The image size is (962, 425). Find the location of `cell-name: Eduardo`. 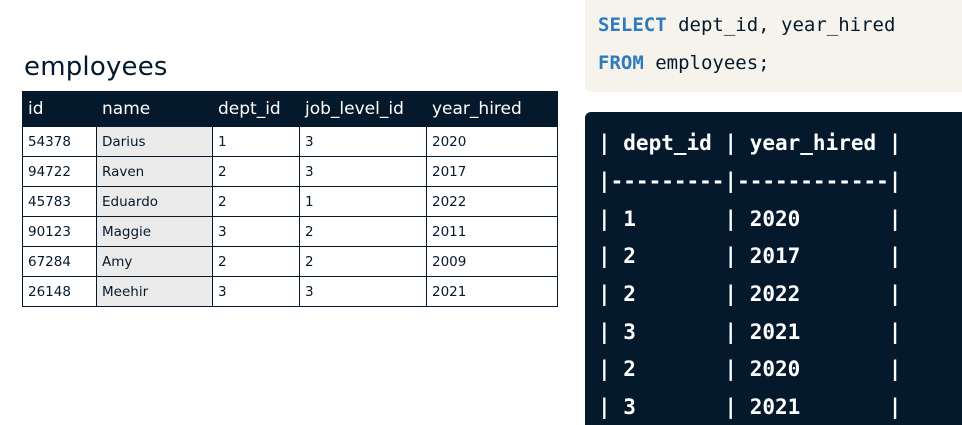

cell-name: Eduardo is located at coordinates (154, 201).